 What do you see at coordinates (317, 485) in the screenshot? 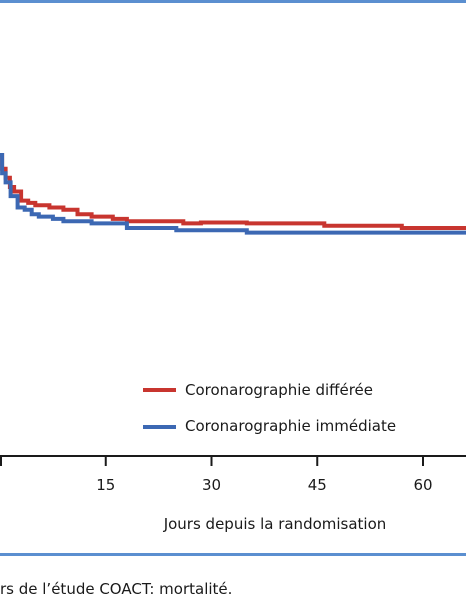
I see `x-tick-label: 45` at bounding box center [317, 485].